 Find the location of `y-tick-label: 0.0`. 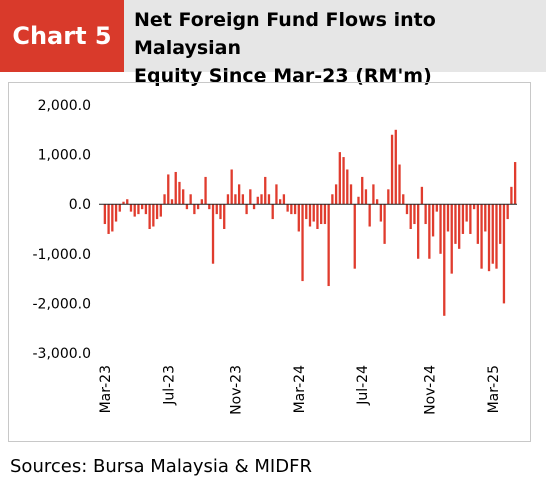

y-tick-label: 0.0 is located at coordinates (80, 205).